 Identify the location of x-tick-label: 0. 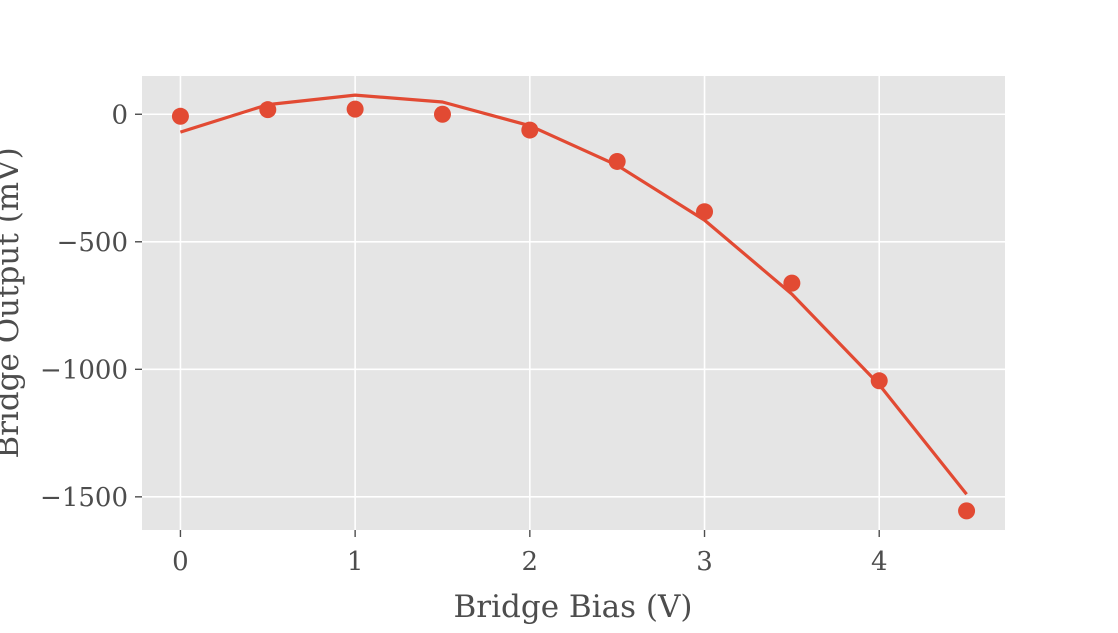
(180, 562).